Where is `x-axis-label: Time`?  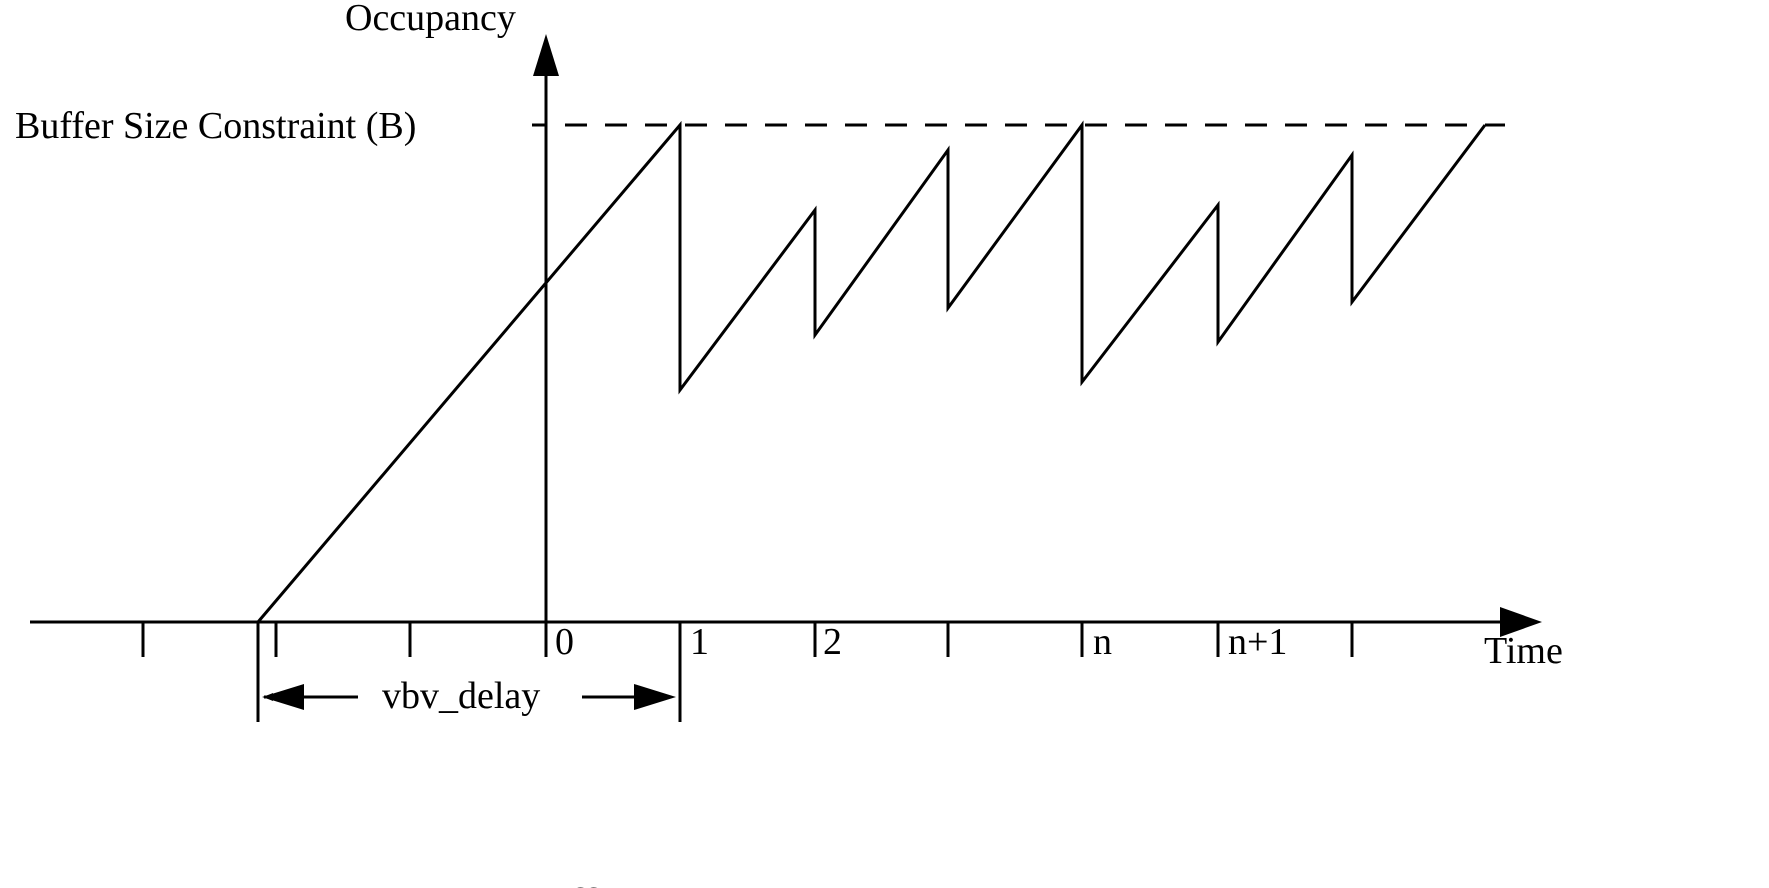
x-axis-label: Time is located at coordinates (1523, 651).